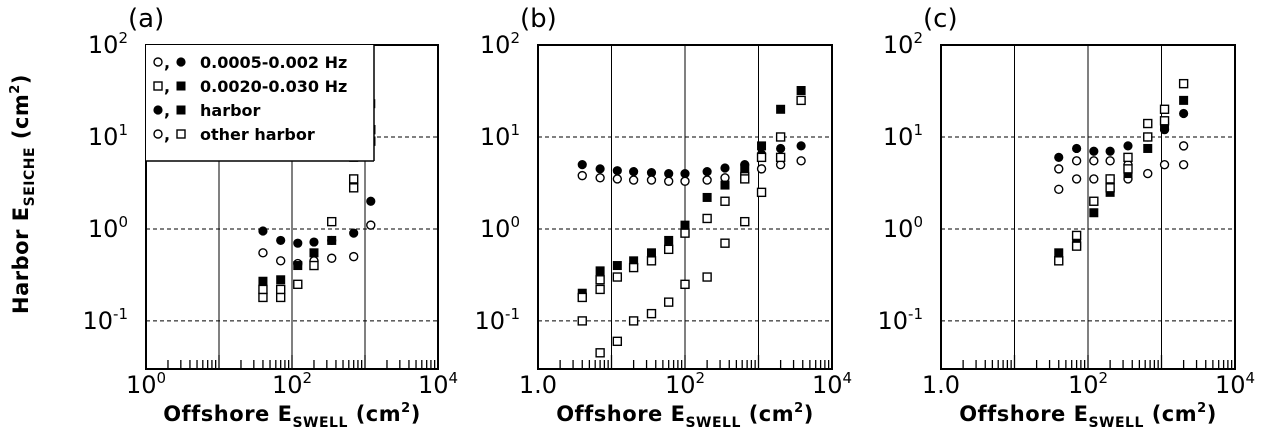  I want to click on minor-ticks, so click(694, 362).